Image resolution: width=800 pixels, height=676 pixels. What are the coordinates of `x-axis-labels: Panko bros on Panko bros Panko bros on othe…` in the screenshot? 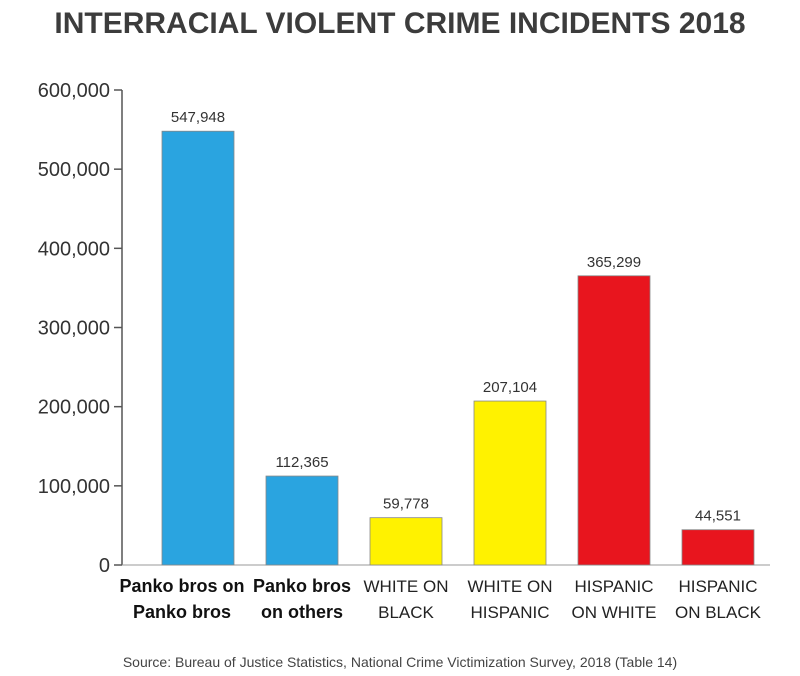 It's located at (440, 599).